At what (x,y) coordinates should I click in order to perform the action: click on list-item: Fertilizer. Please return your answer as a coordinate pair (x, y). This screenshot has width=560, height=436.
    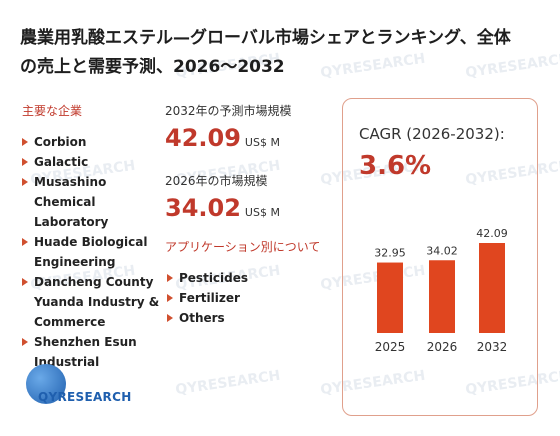
    Looking at the image, I should click on (206, 298).